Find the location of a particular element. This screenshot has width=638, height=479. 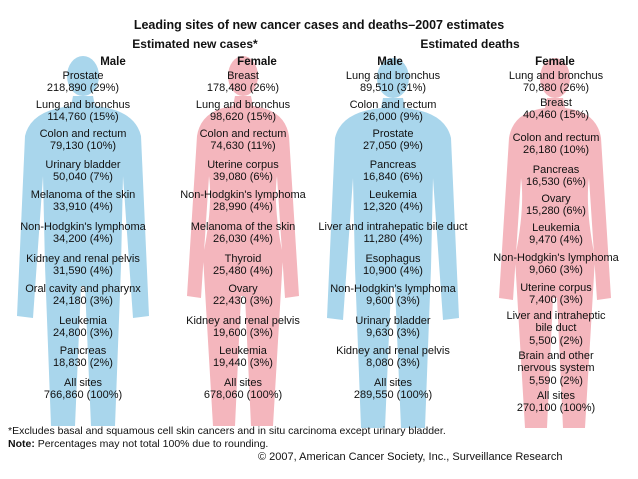

site-value: 40,460 (15%) is located at coordinates (556, 115).